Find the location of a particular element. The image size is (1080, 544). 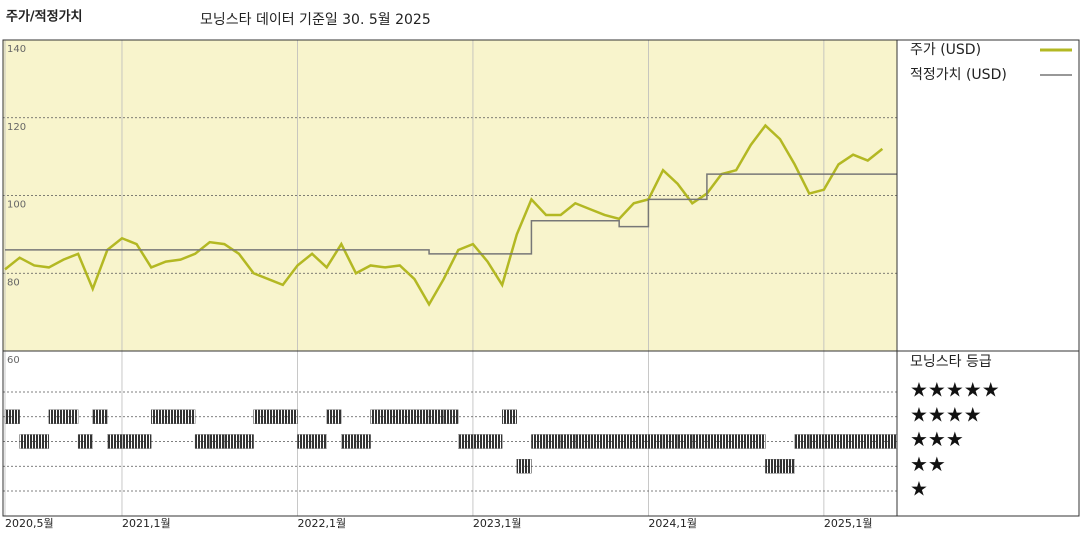

x-tick-label: 2024,1월 is located at coordinates (672, 523).